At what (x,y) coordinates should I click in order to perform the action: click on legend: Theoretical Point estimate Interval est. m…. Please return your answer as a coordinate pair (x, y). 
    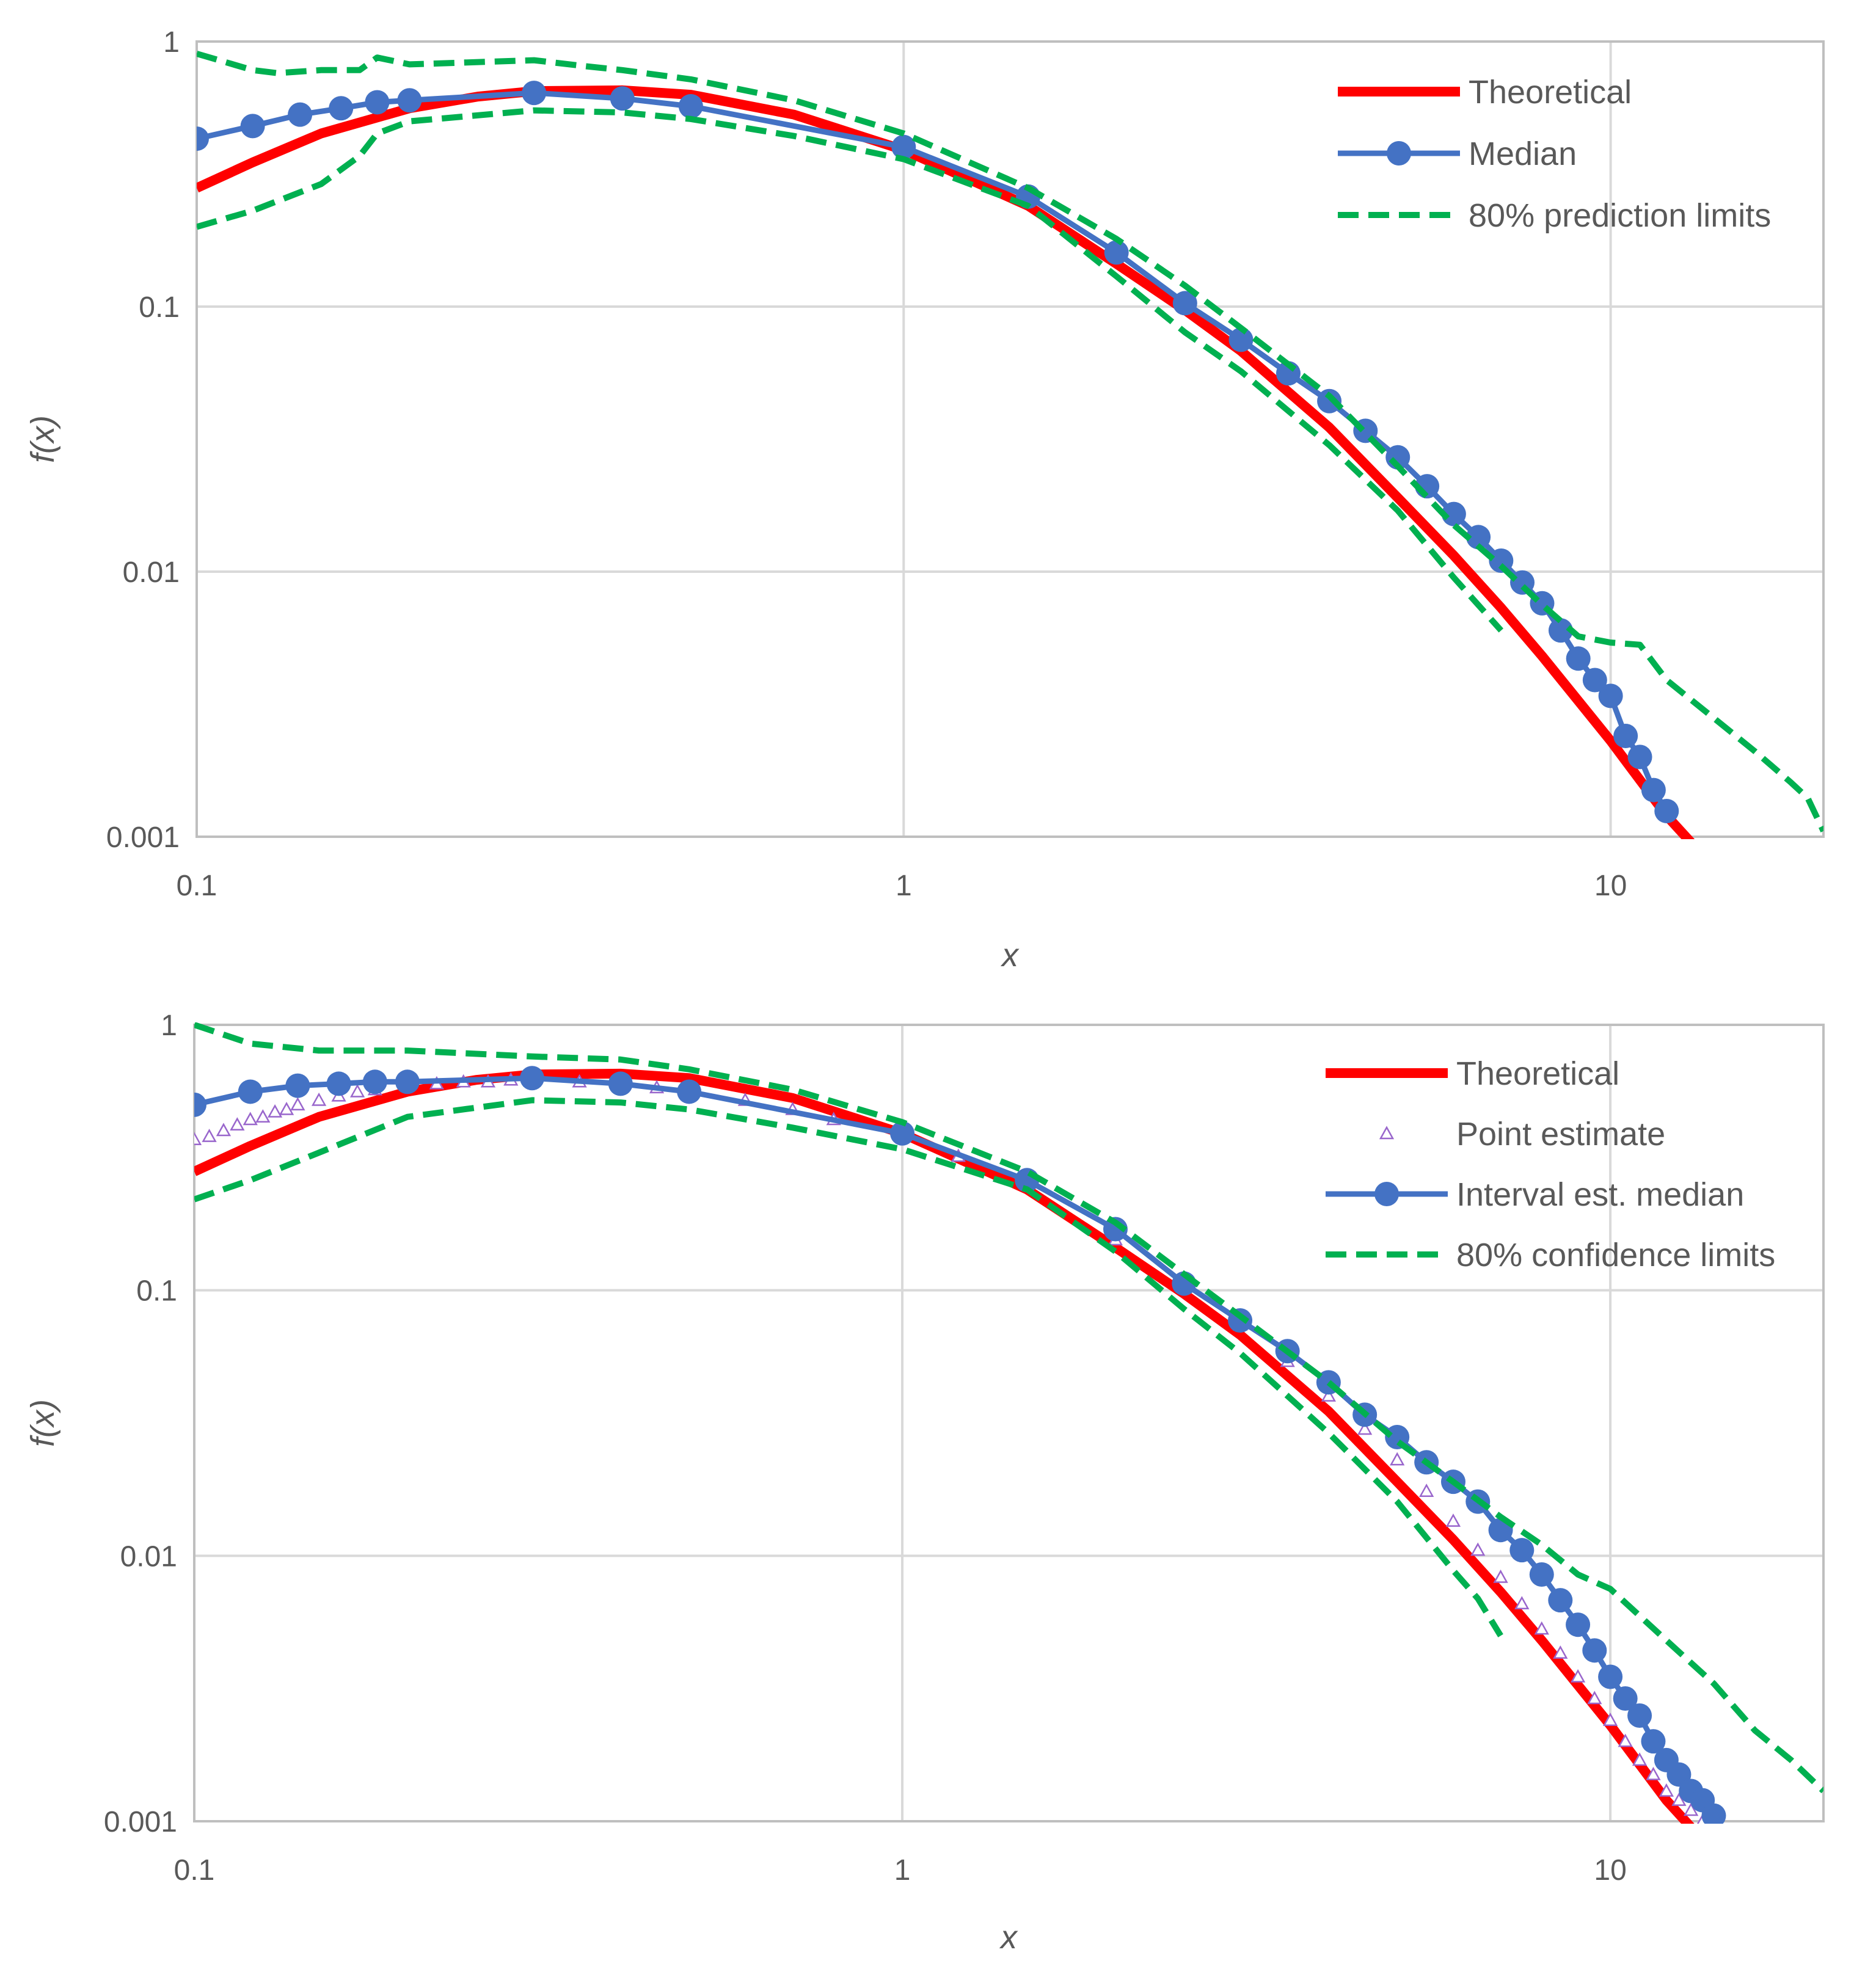
    Looking at the image, I should click on (1550, 1164).